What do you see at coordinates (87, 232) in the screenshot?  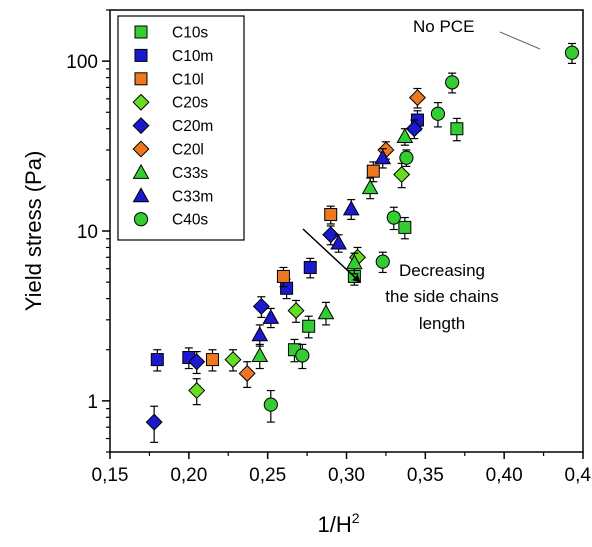 I see `y-tick-label: 10` at bounding box center [87, 232].